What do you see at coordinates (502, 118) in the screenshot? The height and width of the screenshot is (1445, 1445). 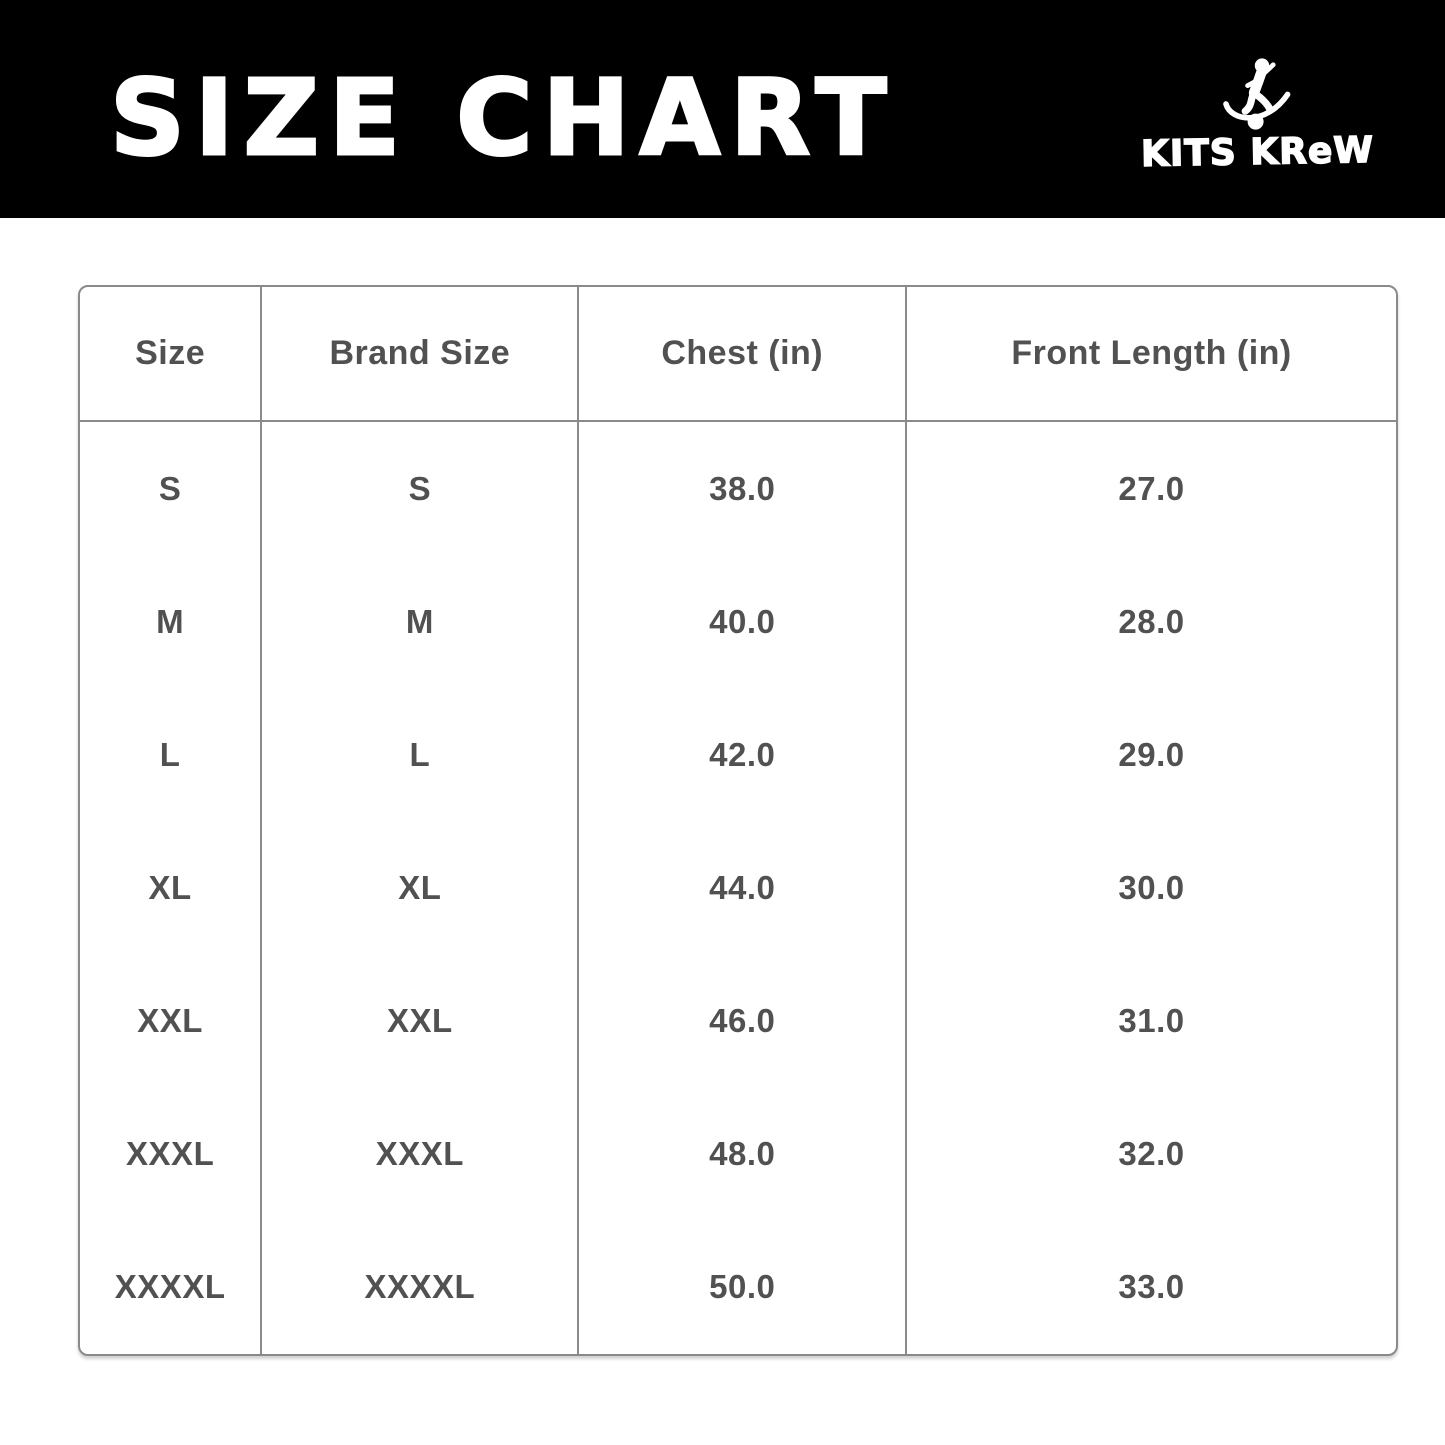 I see `page-title: SIZE CHART` at bounding box center [502, 118].